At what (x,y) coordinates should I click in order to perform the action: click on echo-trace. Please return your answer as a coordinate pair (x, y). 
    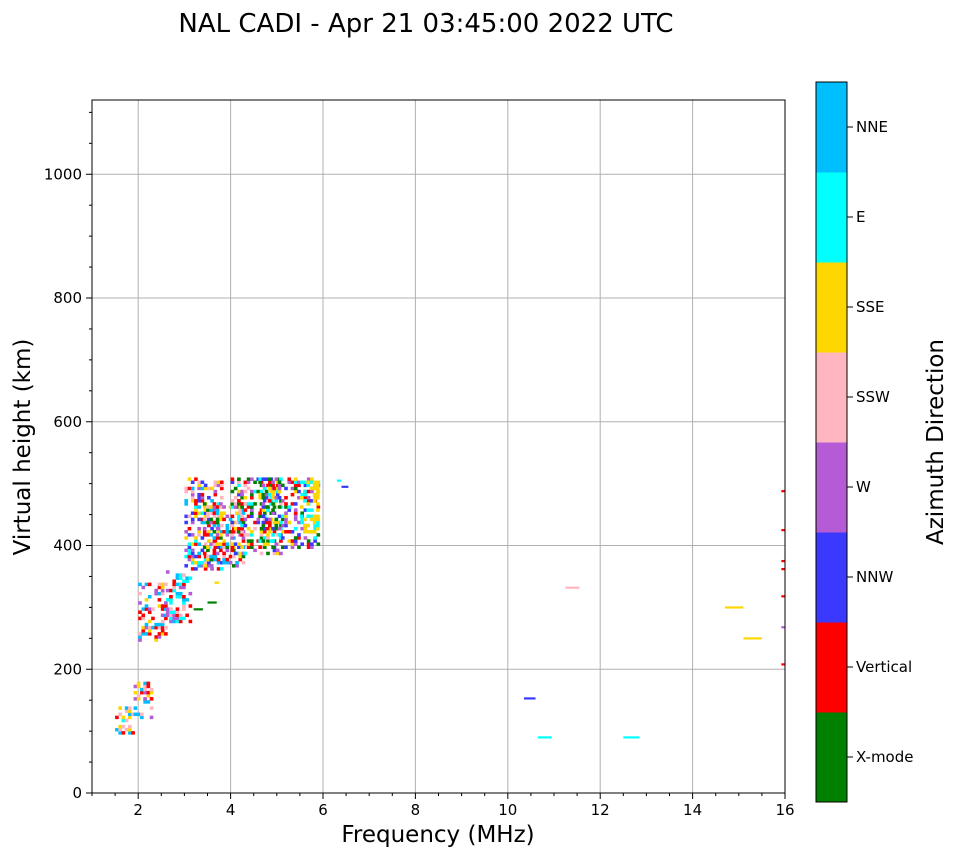
    Looking at the image, I should click on (783, 530).